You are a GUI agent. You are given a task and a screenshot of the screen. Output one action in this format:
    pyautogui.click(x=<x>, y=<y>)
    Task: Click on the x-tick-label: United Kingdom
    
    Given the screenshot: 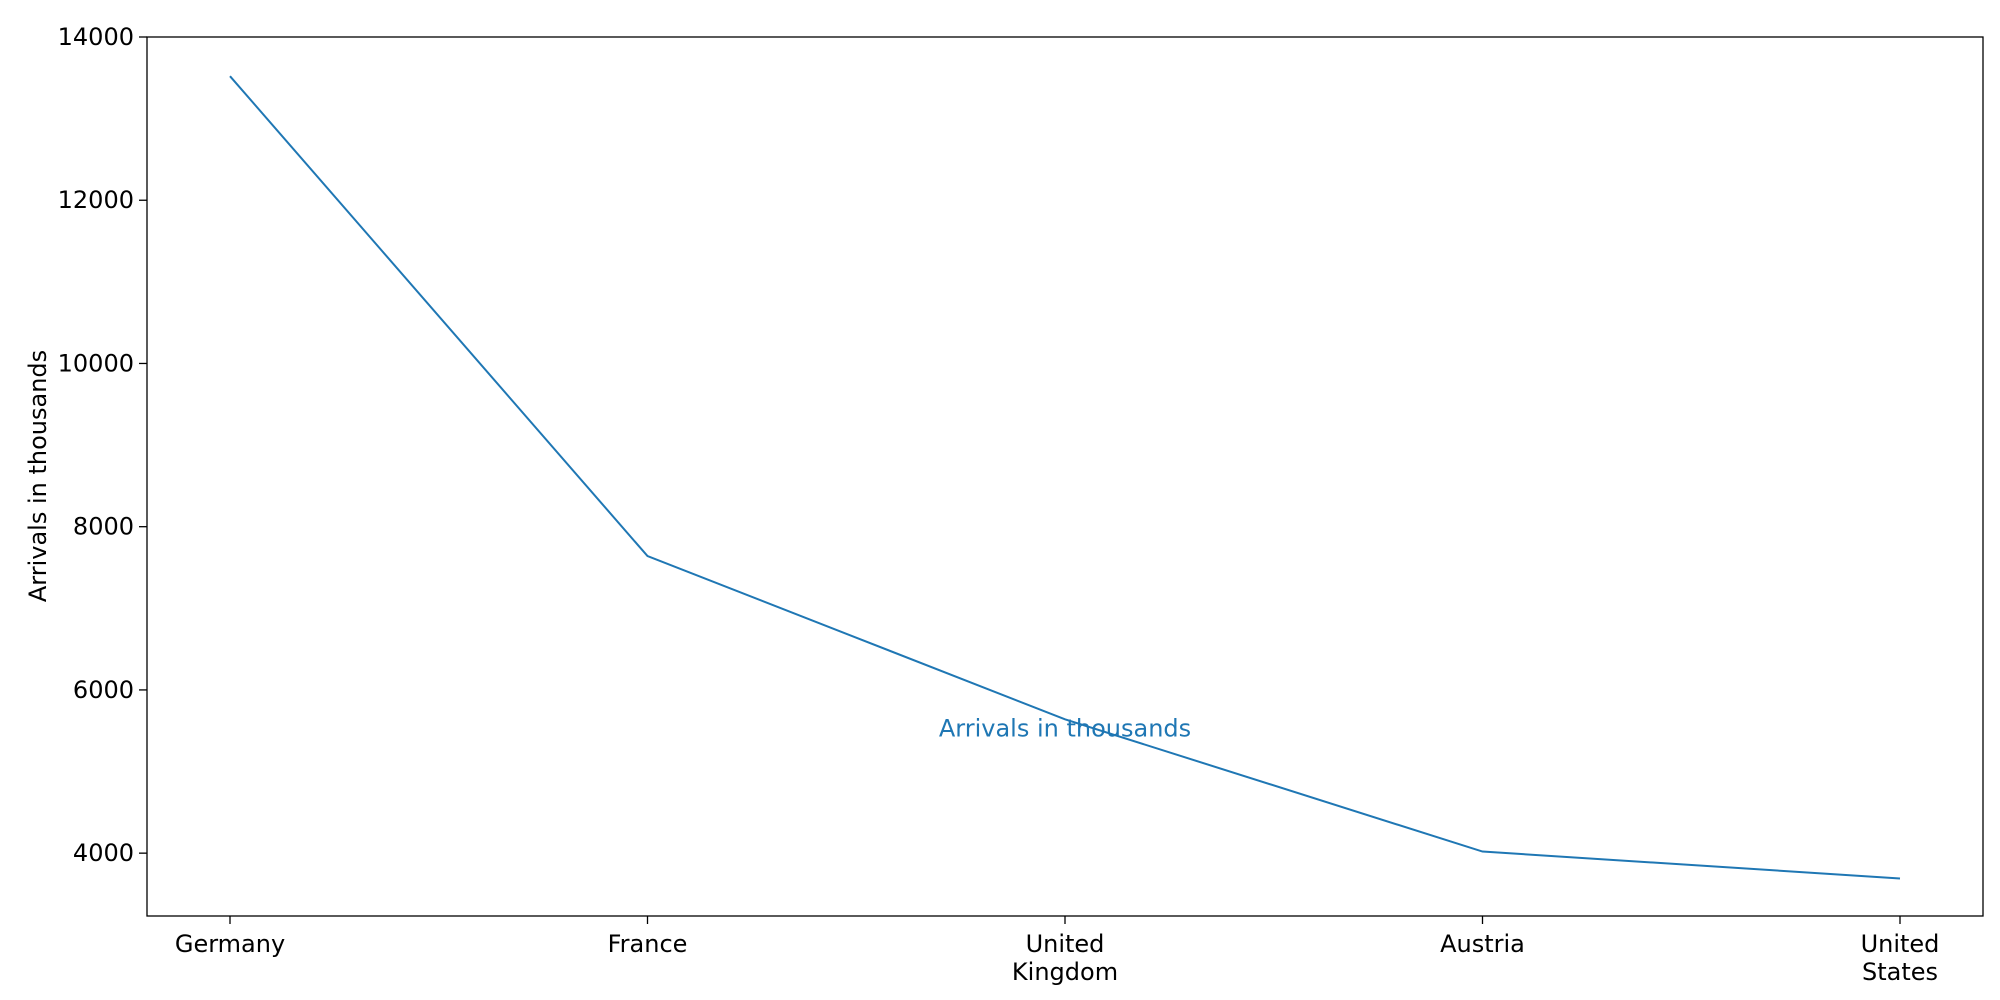 What is the action you would take?
    pyautogui.click(x=1065, y=958)
    